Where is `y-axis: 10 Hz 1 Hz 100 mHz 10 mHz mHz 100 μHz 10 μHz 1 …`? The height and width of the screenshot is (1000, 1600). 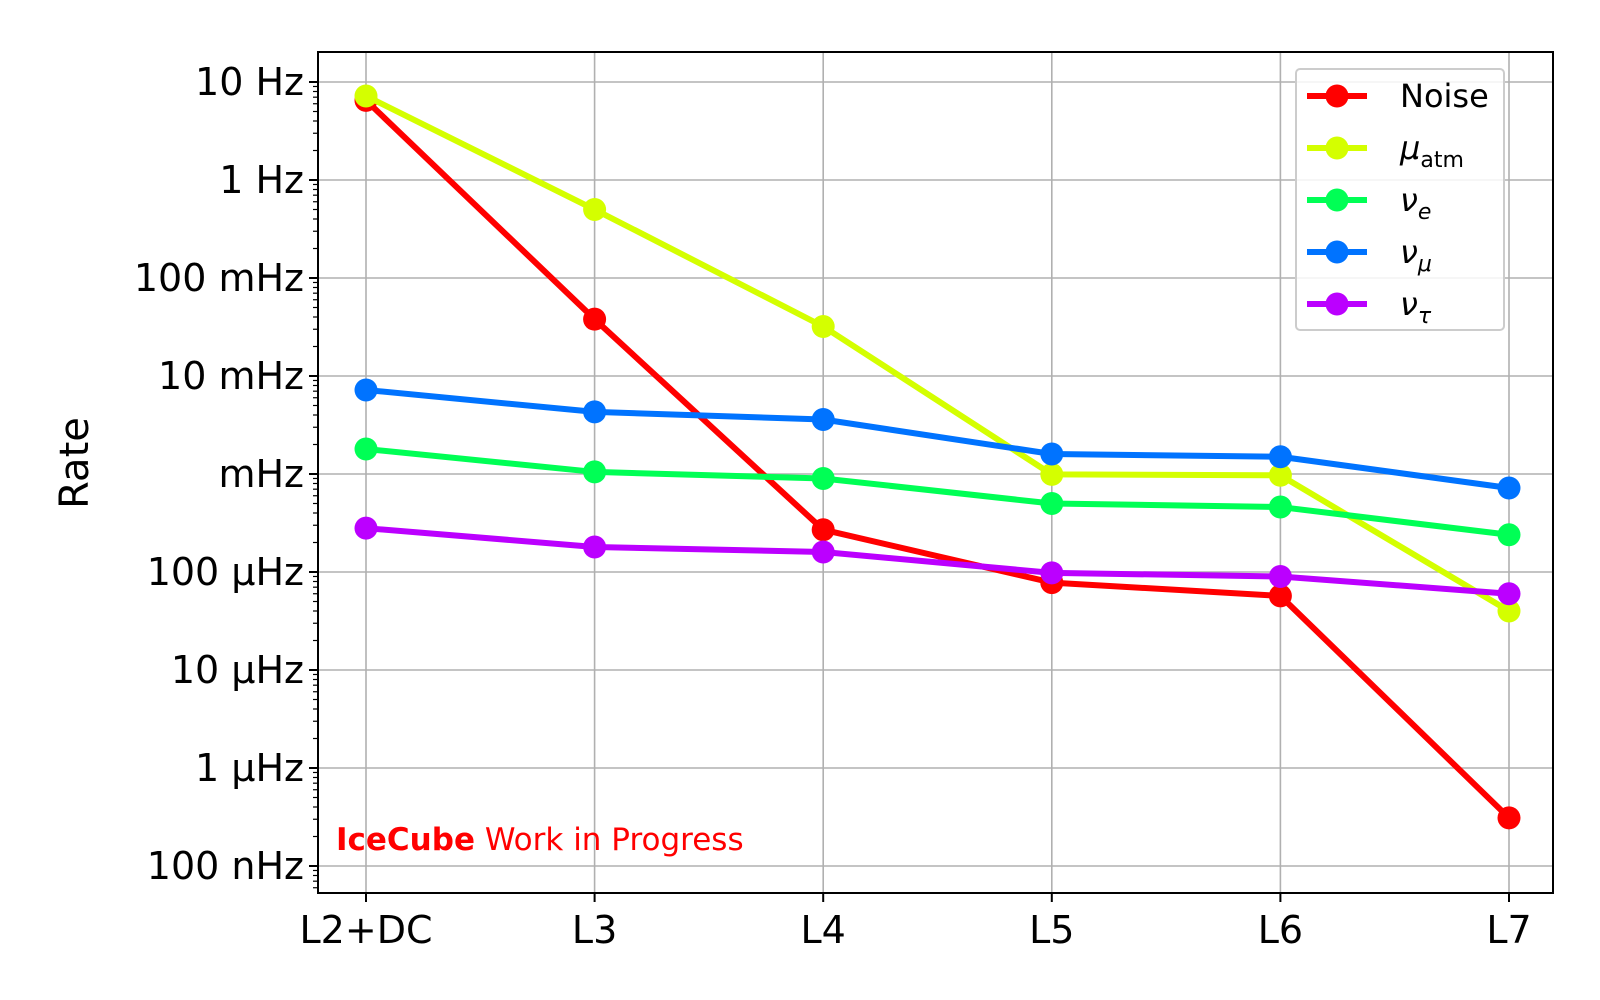 y-axis: 10 Hz 1 Hz 100 mHz 10 mHz mHz 100 μHz 10 μHz 1 … is located at coordinates (226, 474).